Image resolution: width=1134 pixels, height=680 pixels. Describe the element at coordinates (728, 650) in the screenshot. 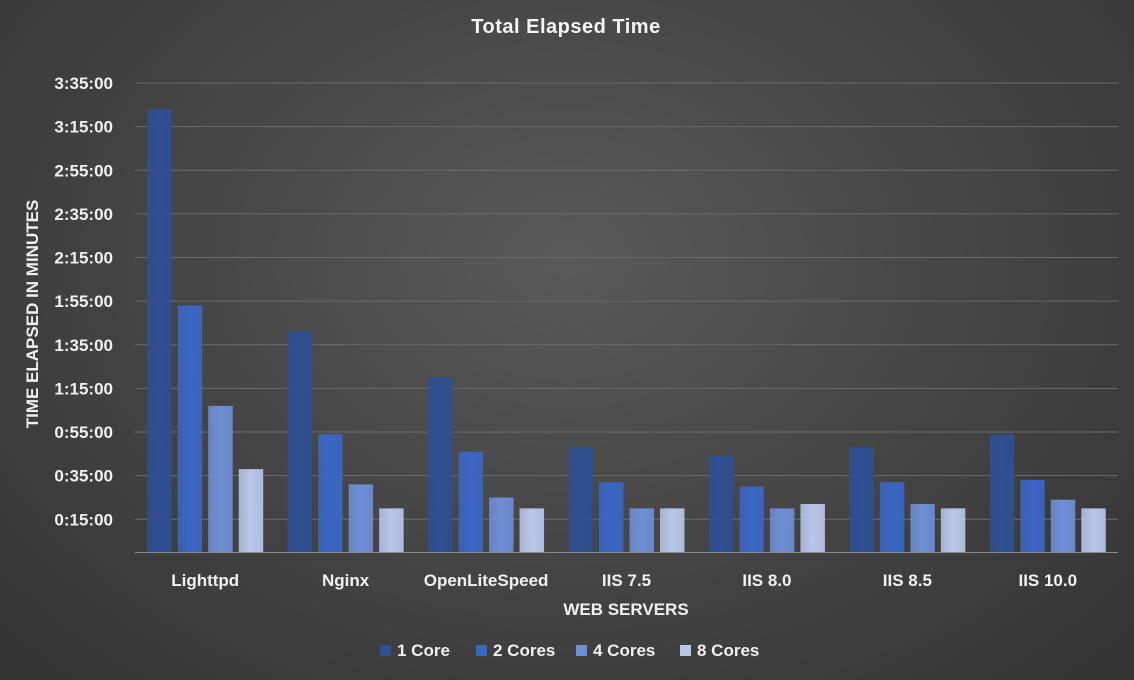

I see `legend-label: 8 Cores` at that location.